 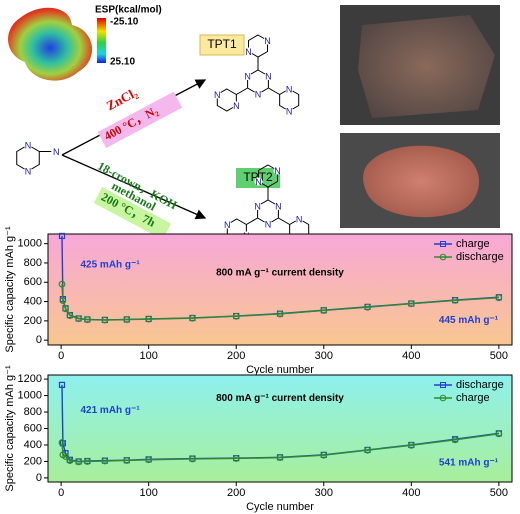 What do you see at coordinates (33, 412) in the screenshot?
I see `y-tick-label: 800` at bounding box center [33, 412].